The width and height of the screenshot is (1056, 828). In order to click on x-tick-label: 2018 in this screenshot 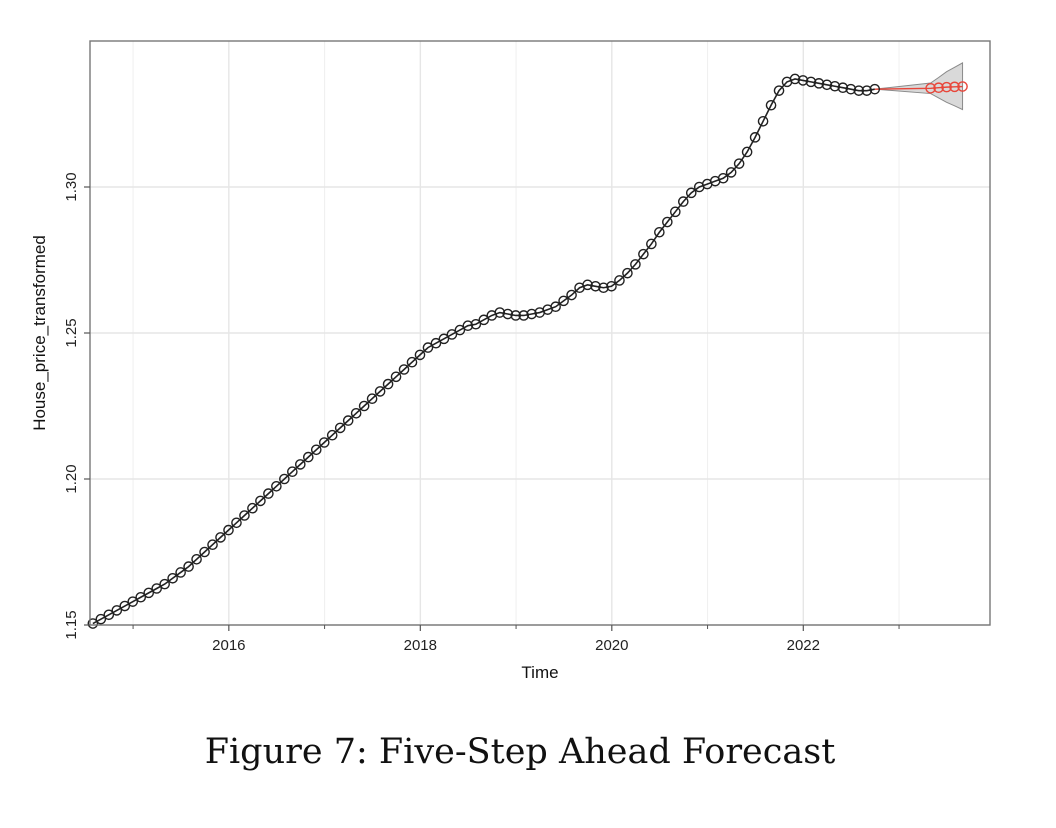, I will do `click(420, 645)`.